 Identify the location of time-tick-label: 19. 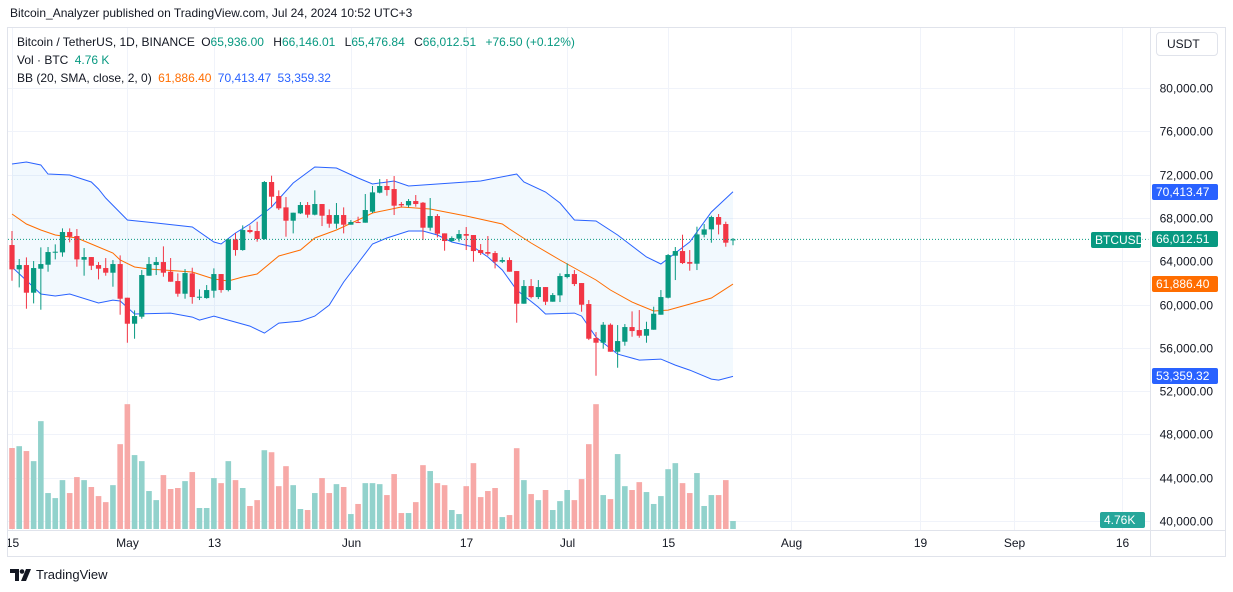
(921, 543).